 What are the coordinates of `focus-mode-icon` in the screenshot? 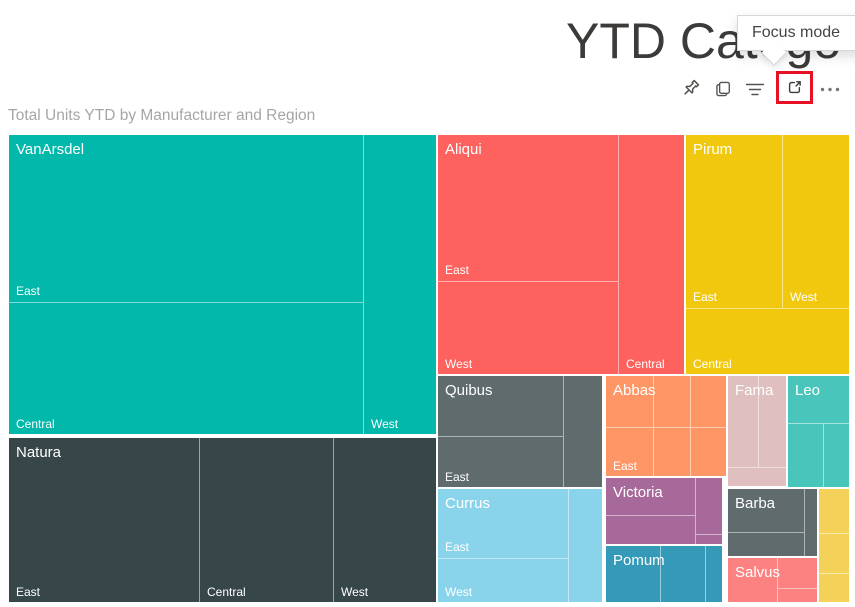 It's located at (794, 87).